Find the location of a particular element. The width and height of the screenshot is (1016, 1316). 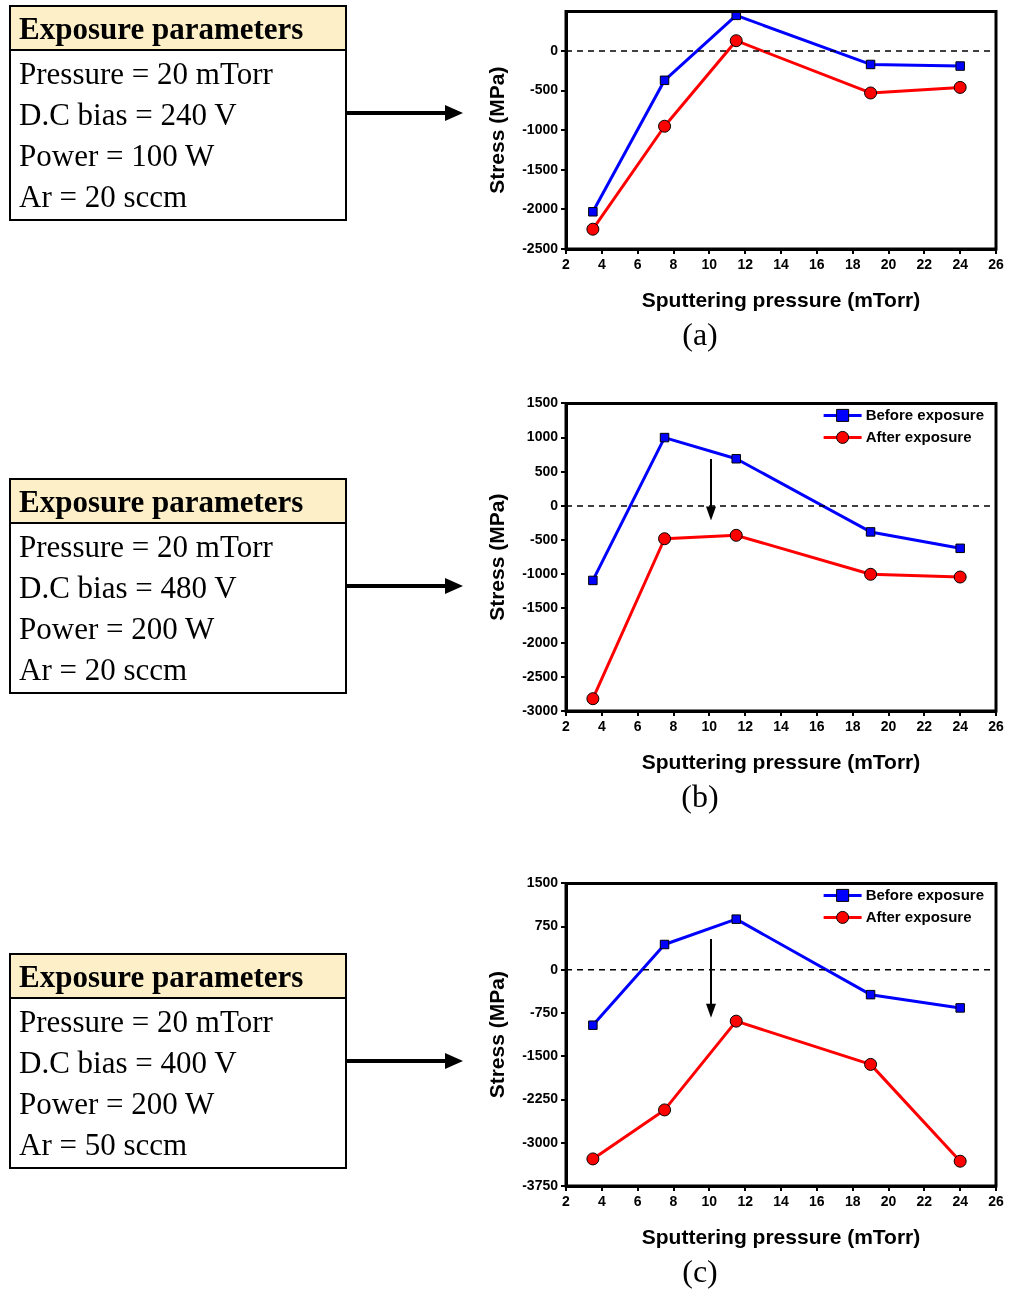

y-tick-label: -3750 is located at coordinates (540, 1184).